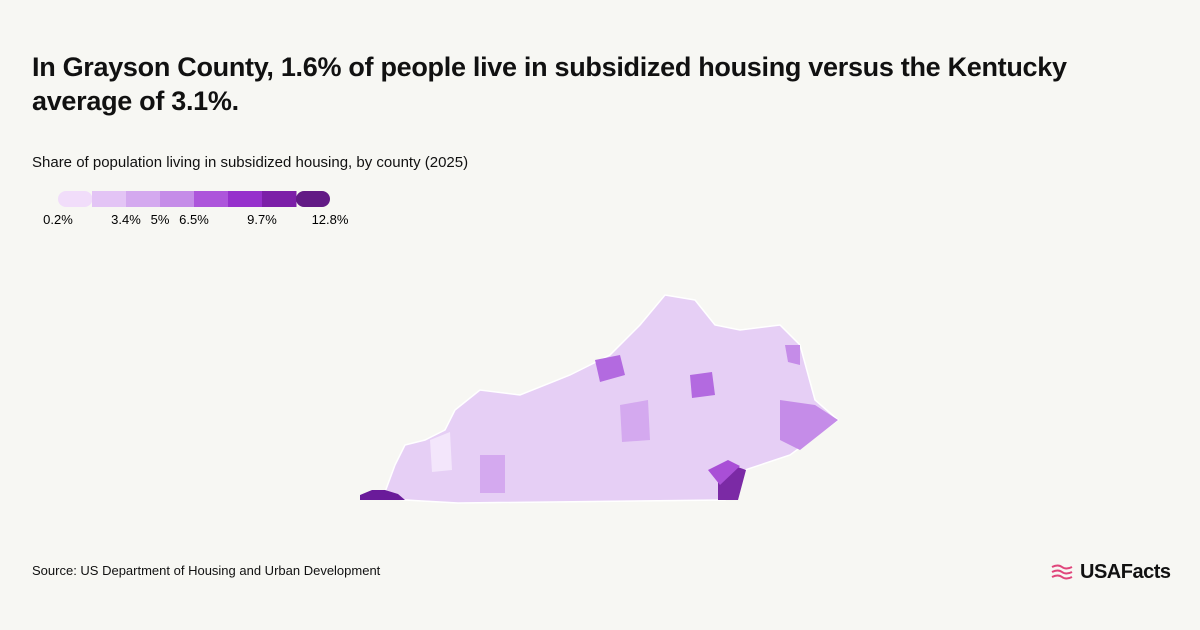  What do you see at coordinates (330, 219) in the screenshot?
I see `legend-tick-label: 12.8%` at bounding box center [330, 219].